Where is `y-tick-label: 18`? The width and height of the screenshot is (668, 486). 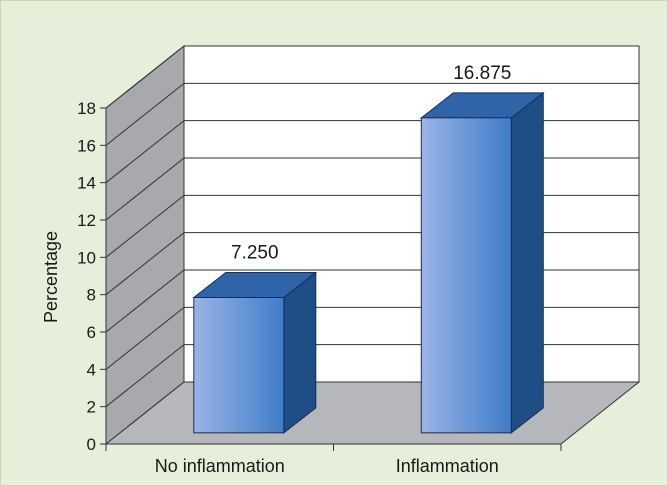
y-tick-label: 18 is located at coordinates (86, 108).